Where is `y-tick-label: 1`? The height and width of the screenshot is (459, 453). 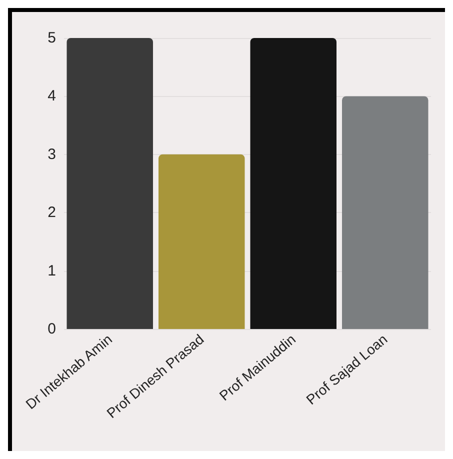
y-tick-label: 1 is located at coordinates (52, 271).